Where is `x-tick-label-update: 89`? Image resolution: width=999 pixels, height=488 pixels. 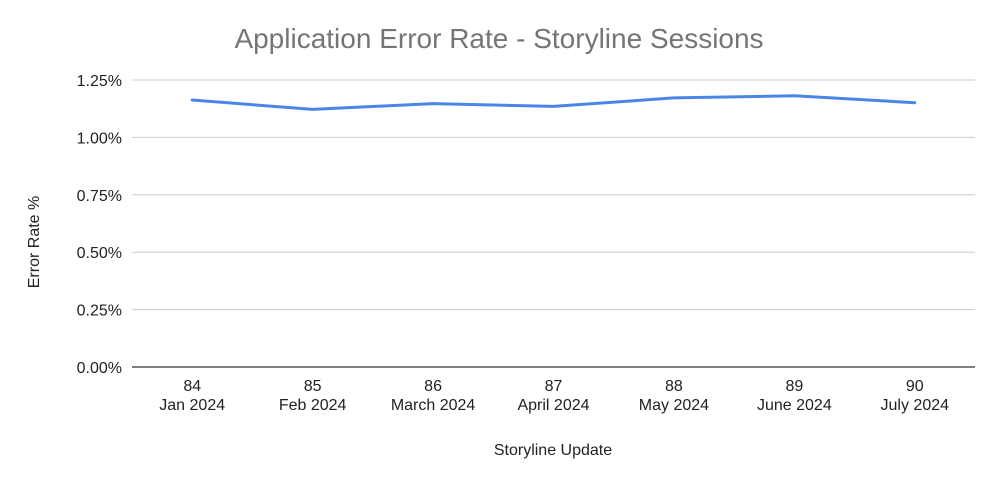 x-tick-label-update: 89 is located at coordinates (794, 386).